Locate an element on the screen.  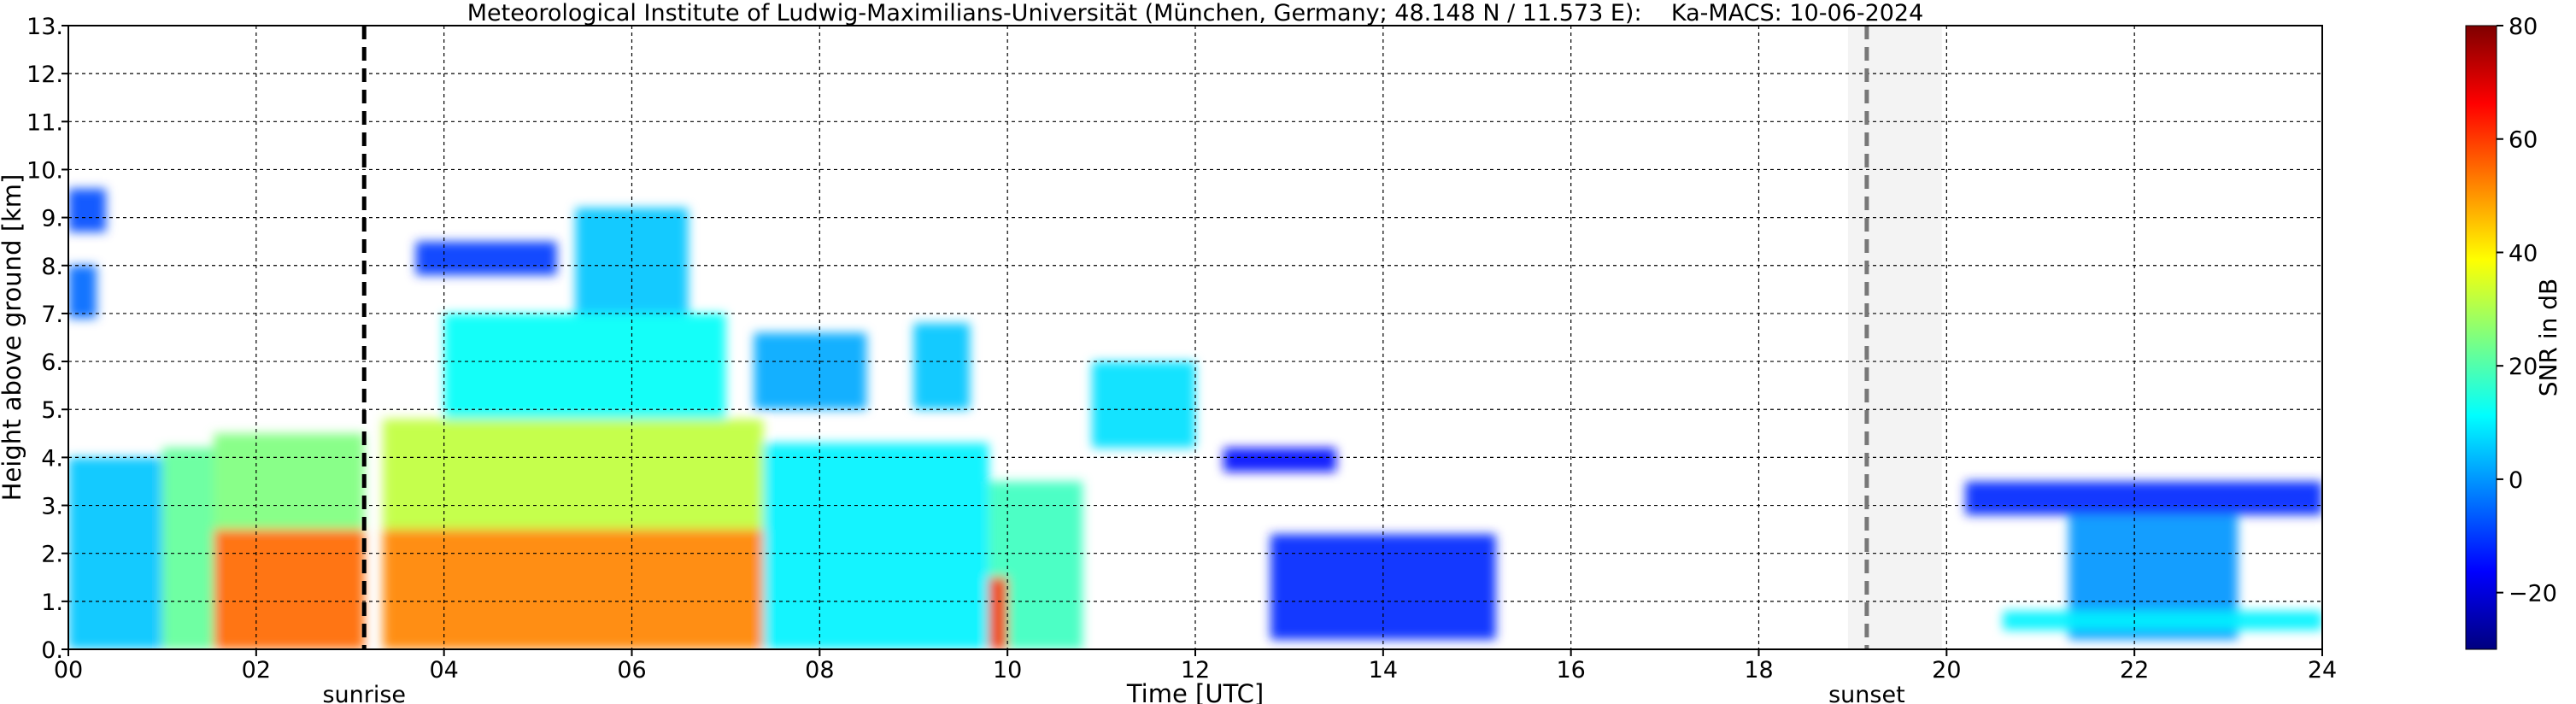
y-tick-label: 9. is located at coordinates (52, 219).